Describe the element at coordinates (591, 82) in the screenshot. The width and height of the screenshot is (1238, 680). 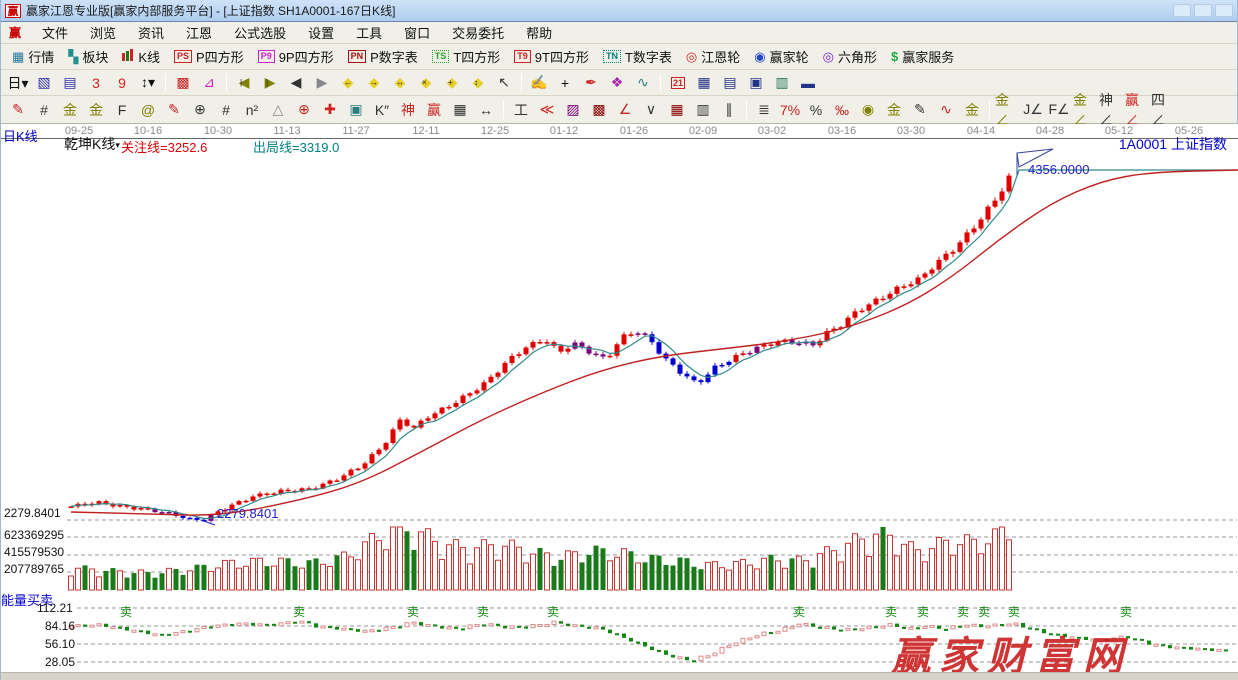
I see `marker-pin-icon: ✒` at that location.